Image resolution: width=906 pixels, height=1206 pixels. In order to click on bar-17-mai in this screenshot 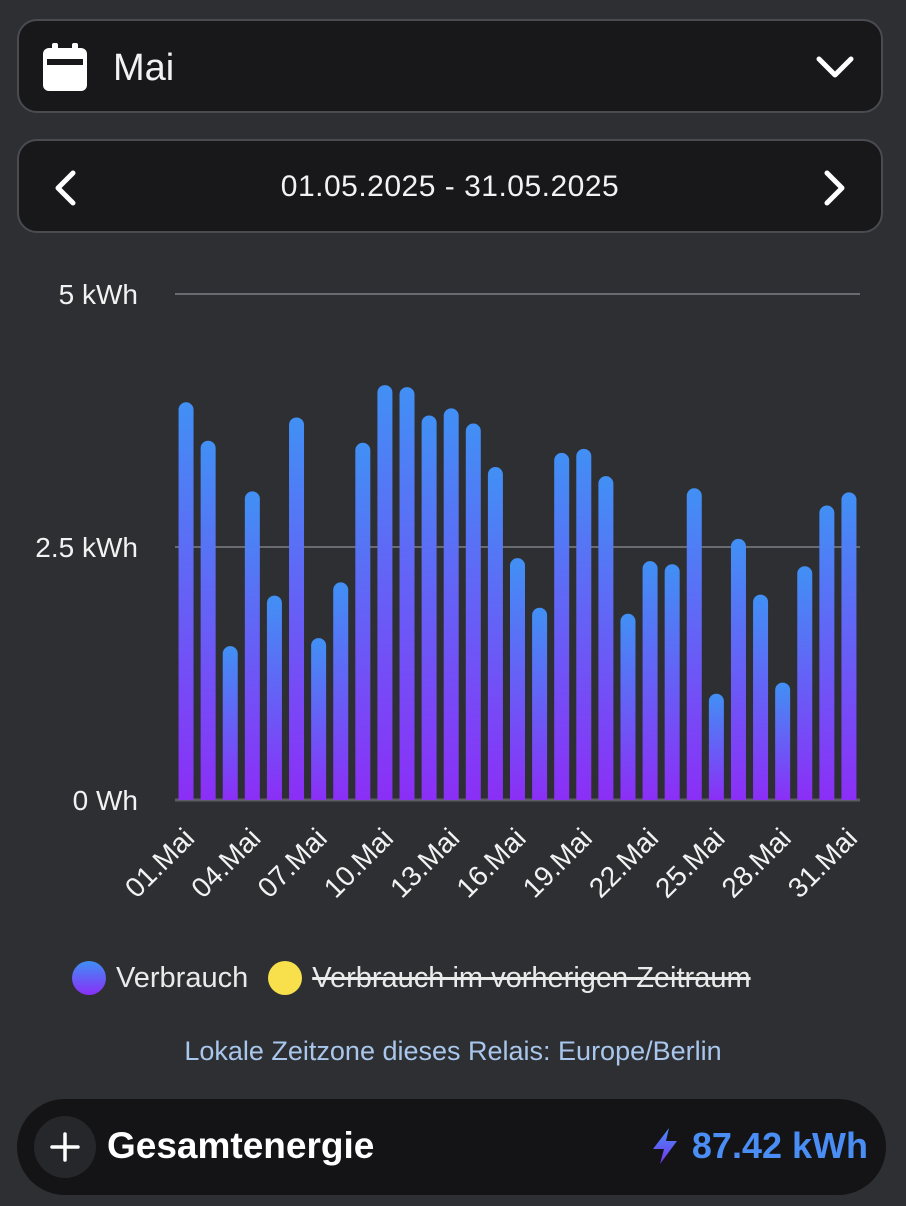, I will do `click(540, 703)`.